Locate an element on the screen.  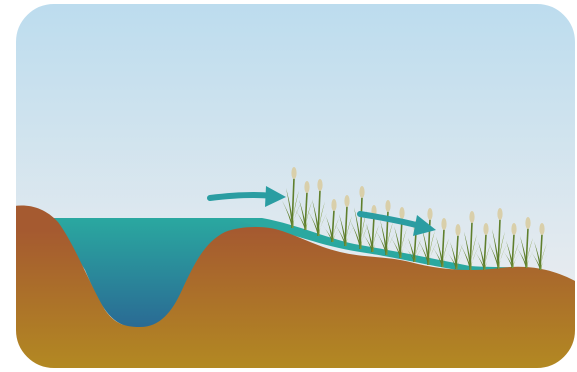
pond-water is located at coordinates (151, 273).